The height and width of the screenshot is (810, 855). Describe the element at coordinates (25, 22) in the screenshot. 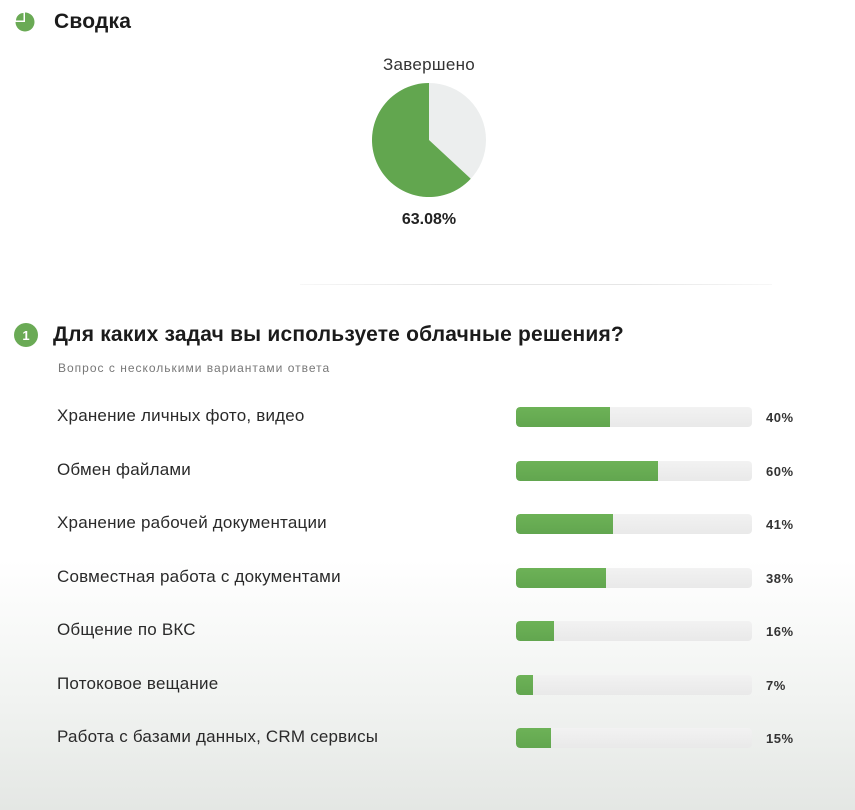

I see `pie-chart-icon` at that location.